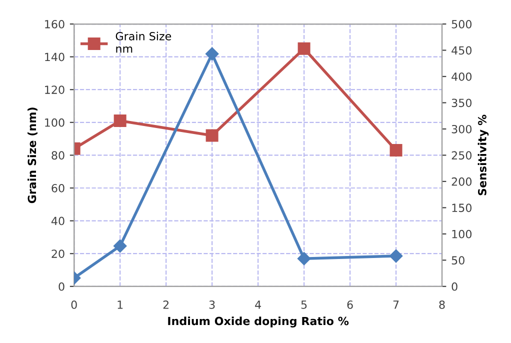 The image size is (511, 343). Describe the element at coordinates (58, 188) in the screenshot. I see `y-tick-label: 60` at that location.